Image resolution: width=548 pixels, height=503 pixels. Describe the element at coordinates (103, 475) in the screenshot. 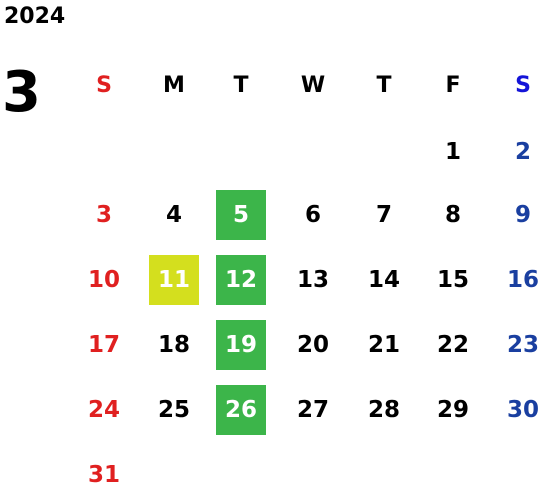

I see `day-cell: 31` at that location.